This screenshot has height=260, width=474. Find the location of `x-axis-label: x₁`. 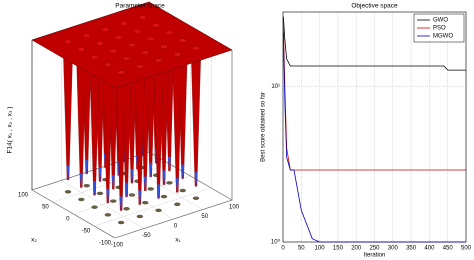

x-axis-label: x₁ is located at coordinates (178, 240).